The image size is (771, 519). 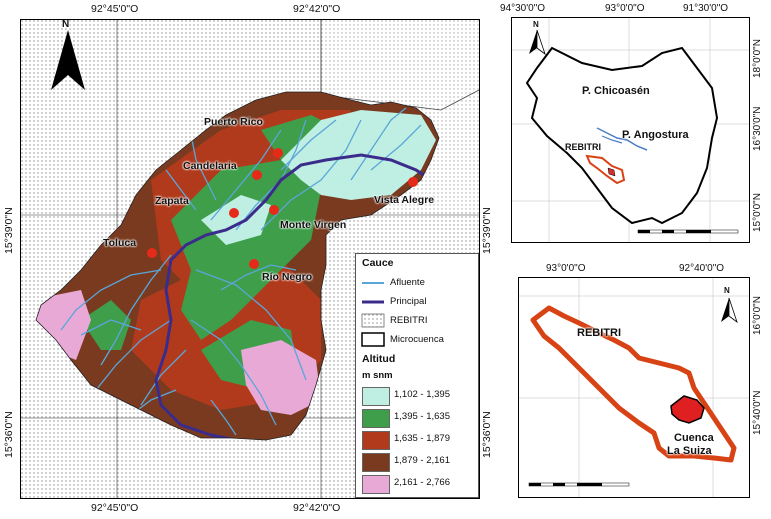 I want to click on coord-right: 18°0'0"N, so click(x=757, y=58).